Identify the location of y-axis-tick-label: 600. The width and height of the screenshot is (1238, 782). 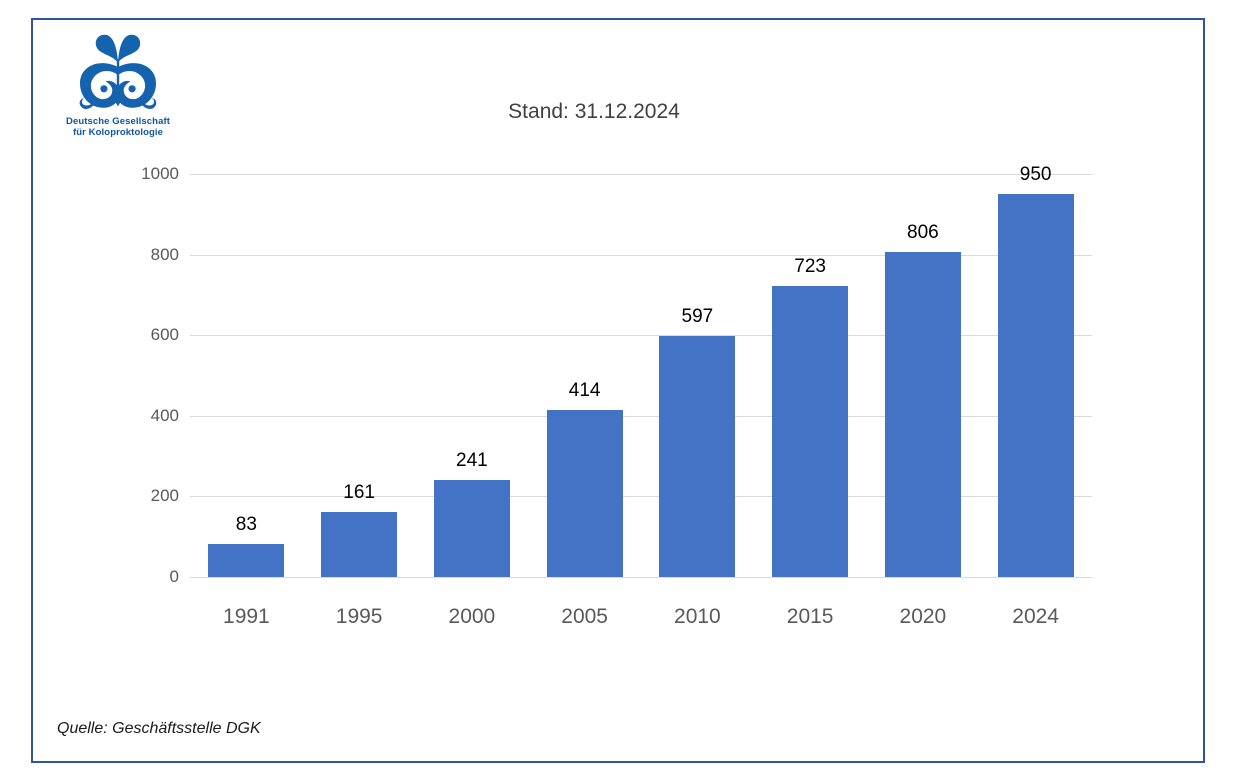
(164, 335).